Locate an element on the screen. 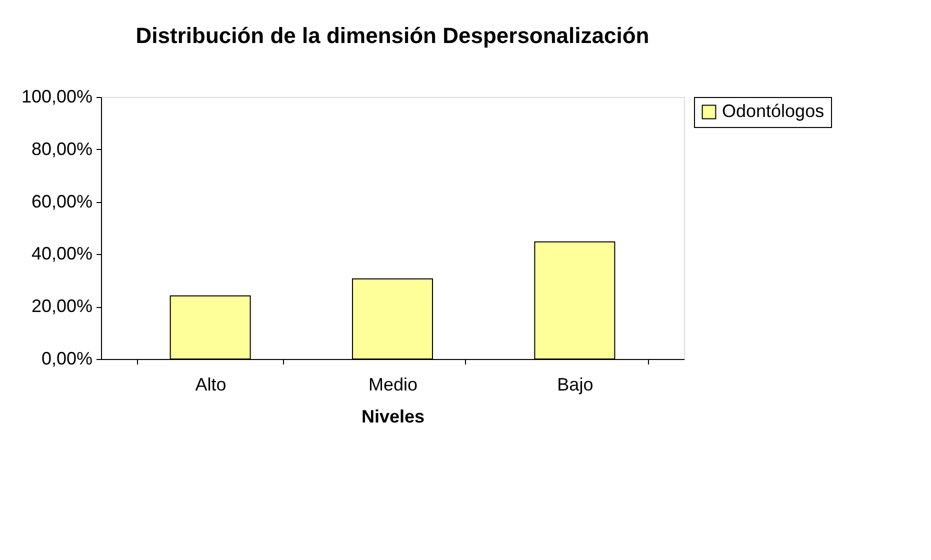 The height and width of the screenshot is (560, 931). x-tick-label: Alto is located at coordinates (210, 384).